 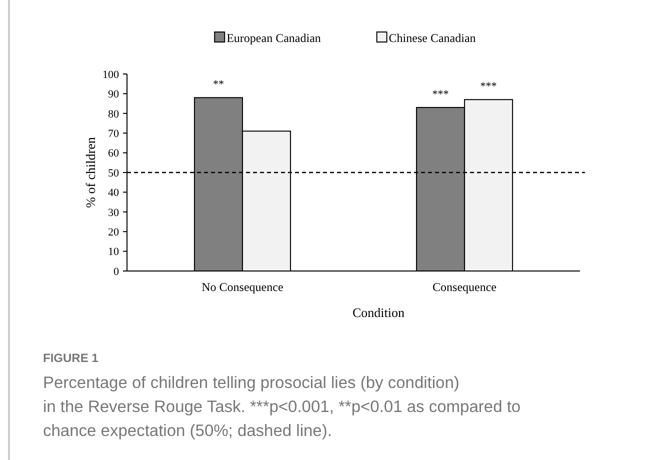 What do you see at coordinates (464, 287) in the screenshot?
I see `x-tick-label: Consequence` at bounding box center [464, 287].